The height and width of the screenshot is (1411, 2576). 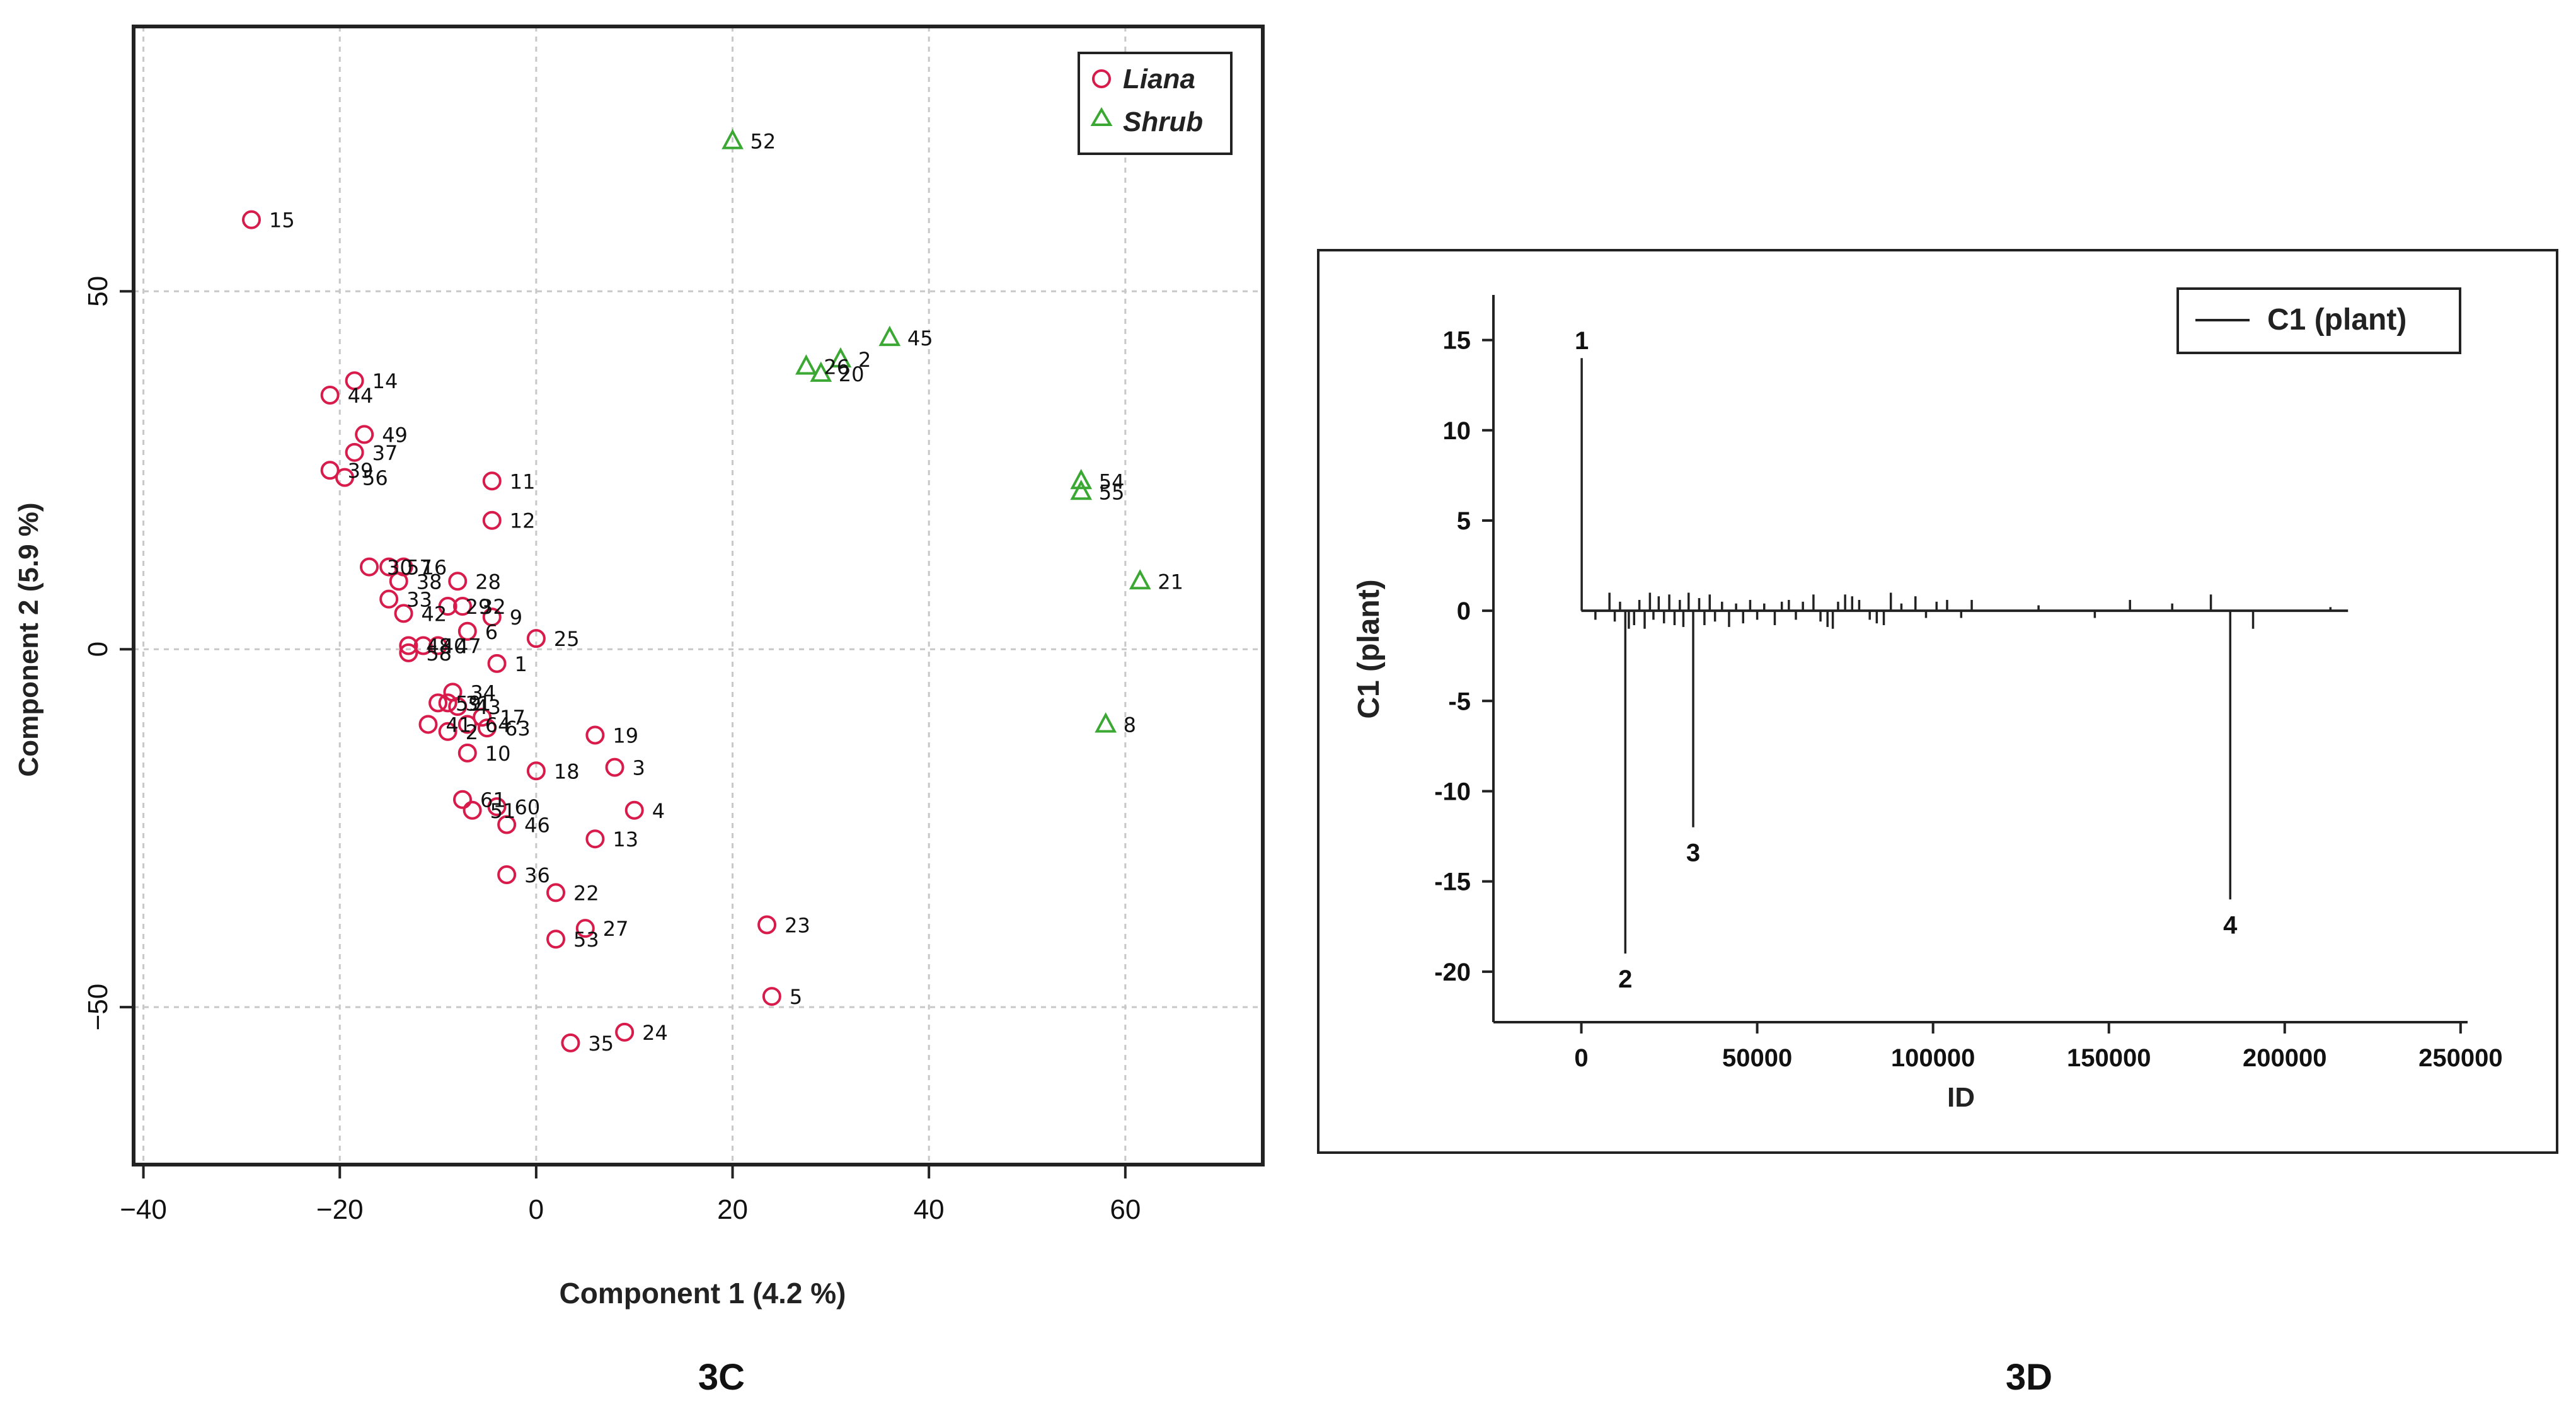 What do you see at coordinates (1625, 979) in the screenshot?
I see `peak-annotation: 2` at bounding box center [1625, 979].